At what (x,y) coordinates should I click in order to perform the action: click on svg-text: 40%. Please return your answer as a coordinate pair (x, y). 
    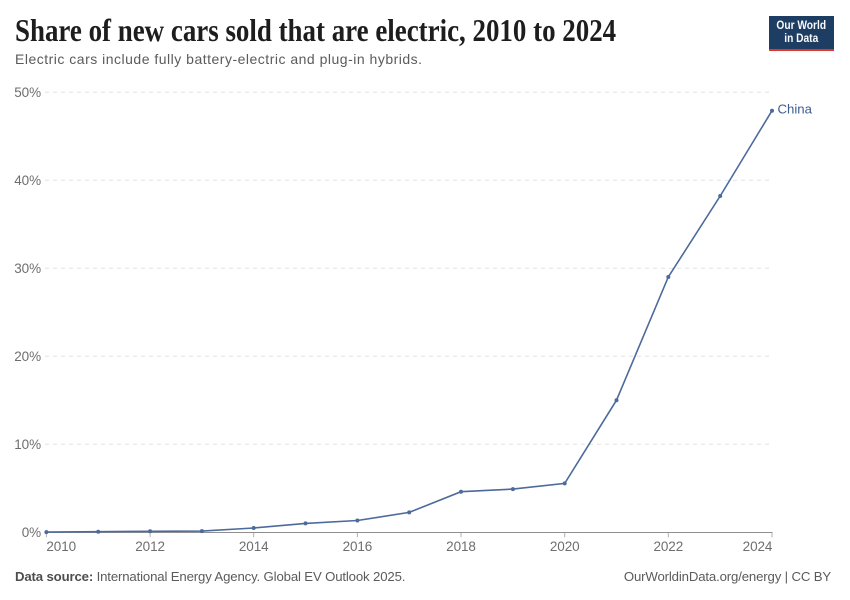
    Looking at the image, I should click on (27, 180).